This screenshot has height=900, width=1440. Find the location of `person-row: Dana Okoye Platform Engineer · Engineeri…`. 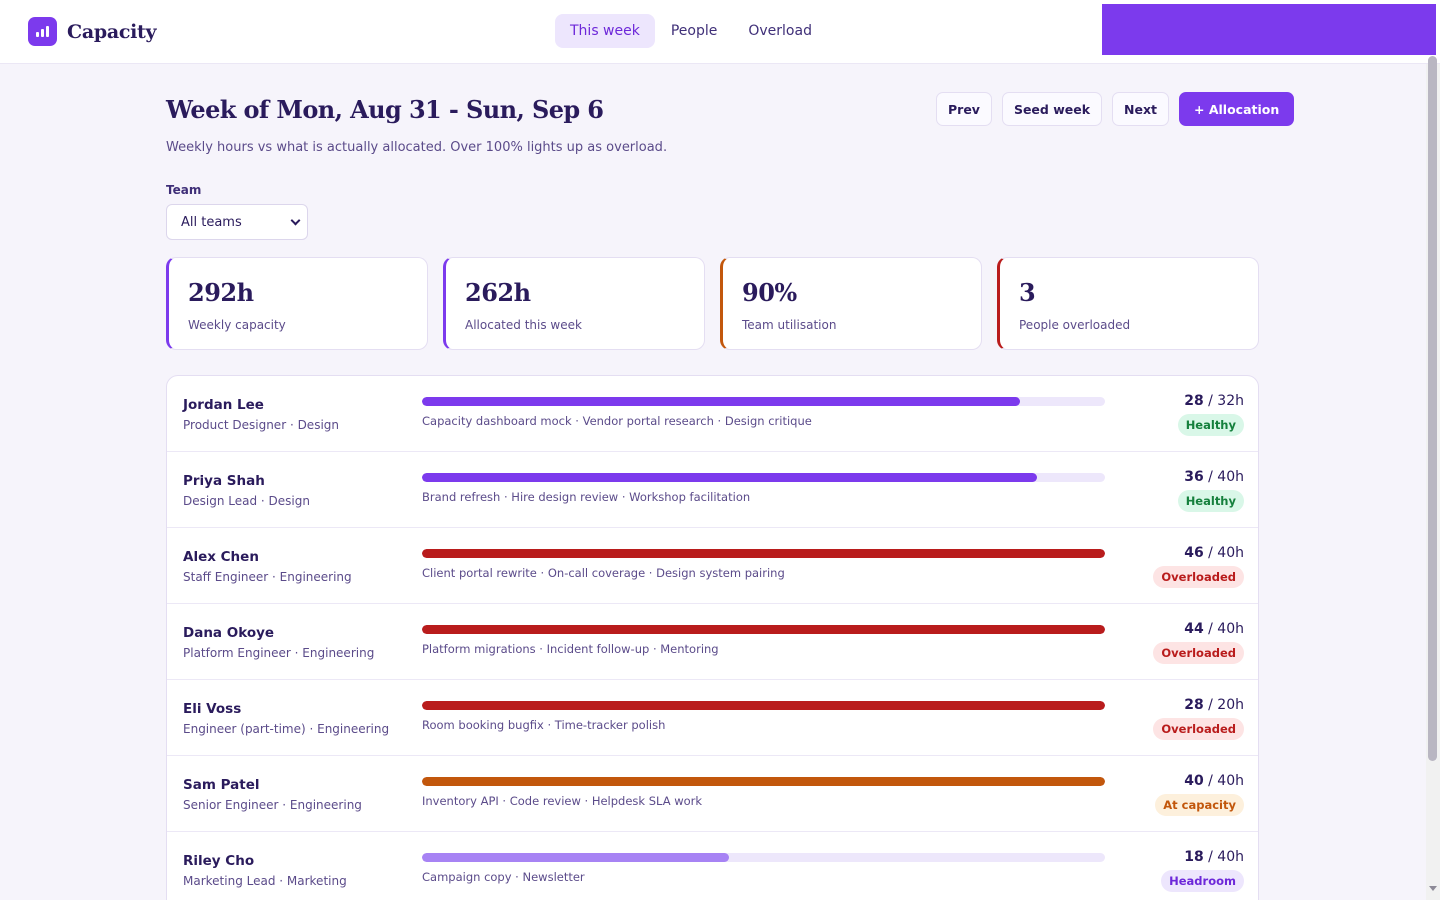

person-row: Dana Okoye Platform Engineer · Engineeri… is located at coordinates (712, 642).